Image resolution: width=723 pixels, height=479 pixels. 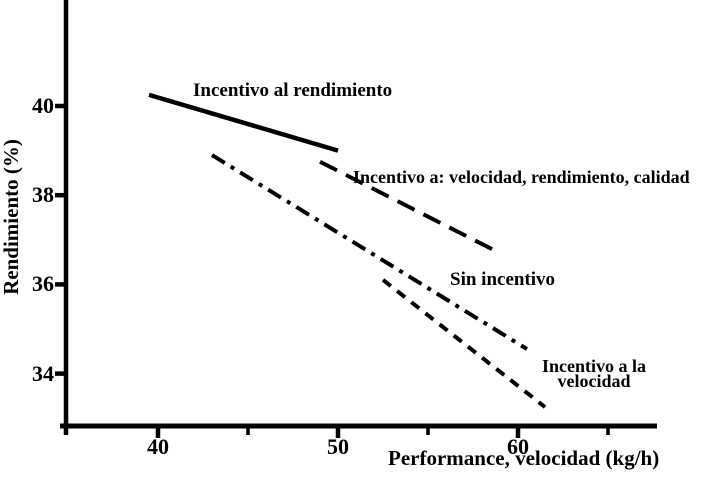 What do you see at coordinates (158, 446) in the screenshot?
I see `x-tick-label: 40` at bounding box center [158, 446].